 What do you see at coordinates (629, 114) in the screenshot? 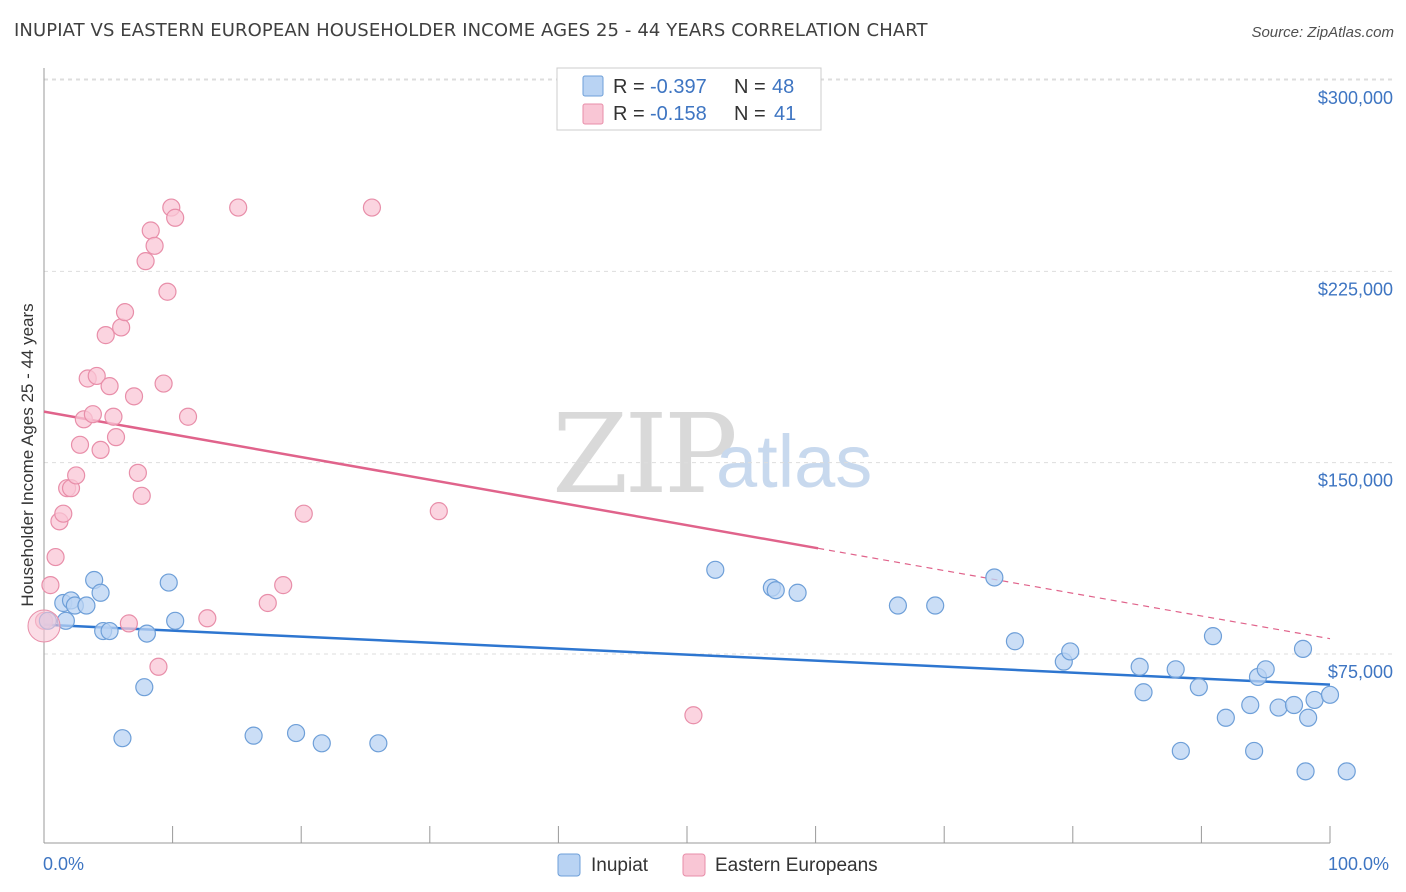
I see `legend-r-label-eastern: R =` at bounding box center [629, 114].